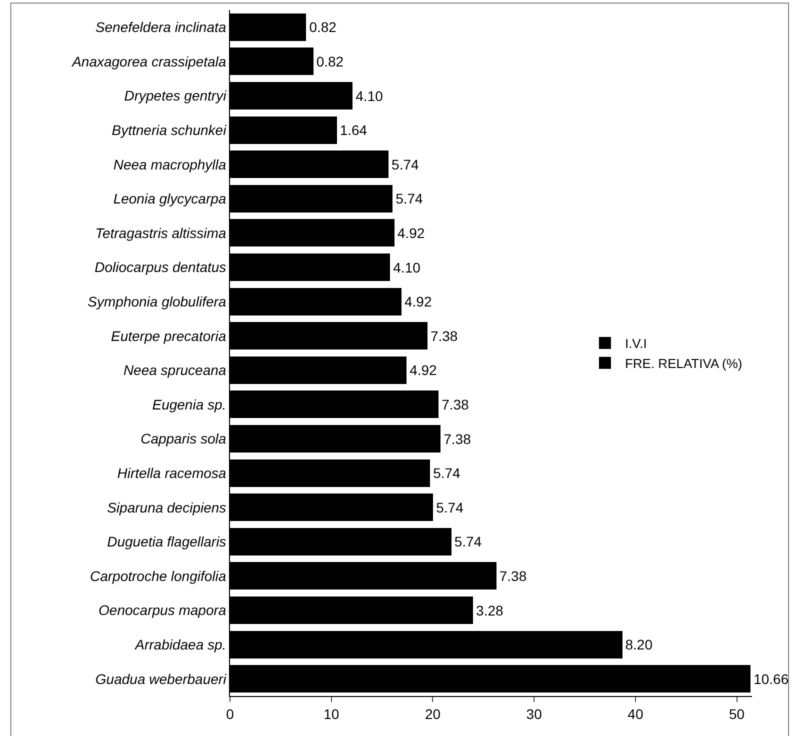 The height and width of the screenshot is (736, 792). I want to click on y-tick-label: Eugenia sp., so click(189, 404).